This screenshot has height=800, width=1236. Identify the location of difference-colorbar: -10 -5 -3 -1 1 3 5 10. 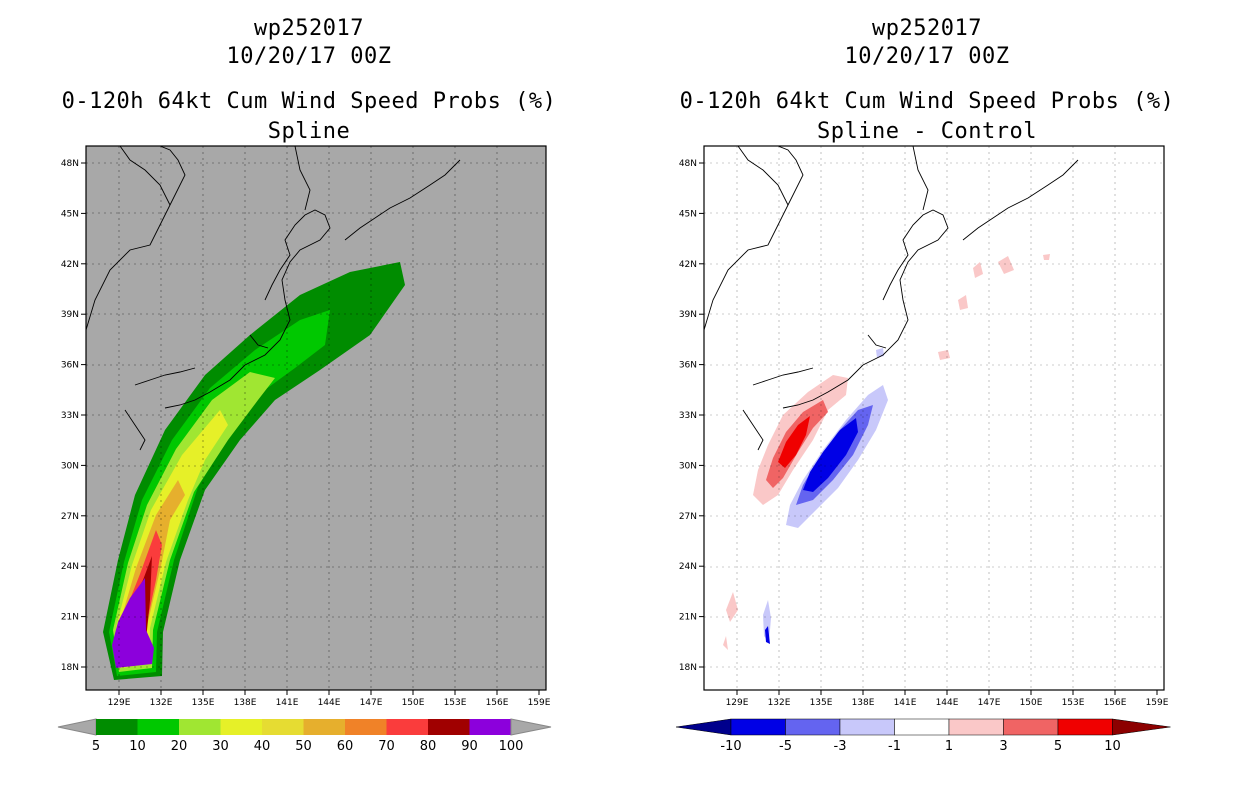
(923, 736).